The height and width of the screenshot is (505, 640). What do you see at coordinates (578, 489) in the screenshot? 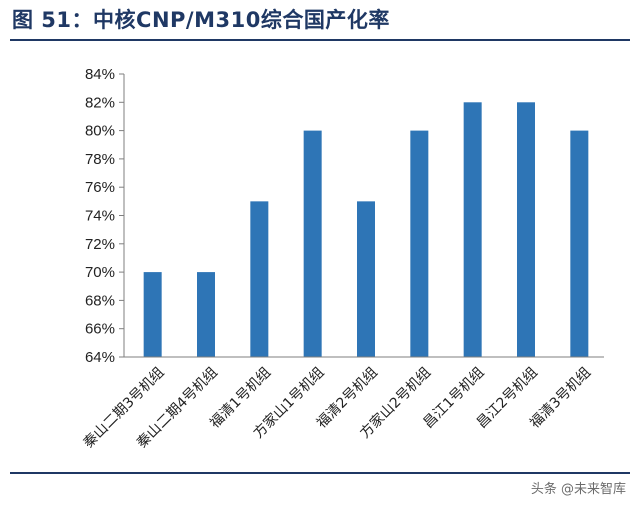
I see `watermark-text: 头条 @未来智库` at bounding box center [578, 489].